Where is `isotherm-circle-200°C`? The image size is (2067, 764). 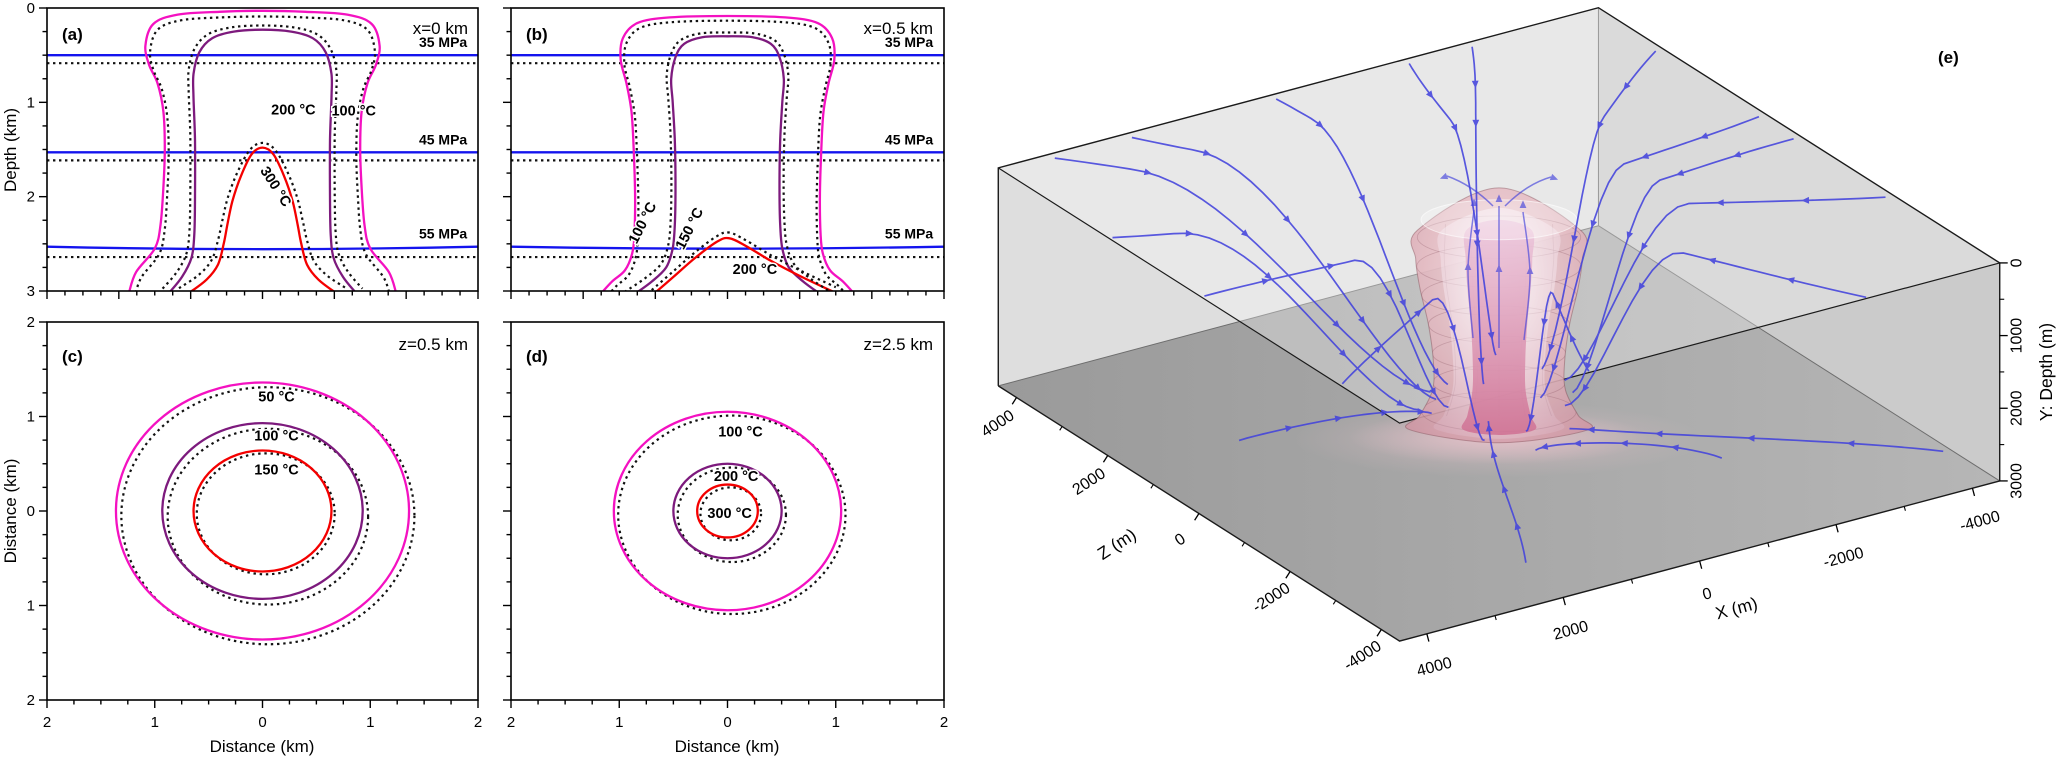 isotherm-circle-200°C is located at coordinates (727, 511).